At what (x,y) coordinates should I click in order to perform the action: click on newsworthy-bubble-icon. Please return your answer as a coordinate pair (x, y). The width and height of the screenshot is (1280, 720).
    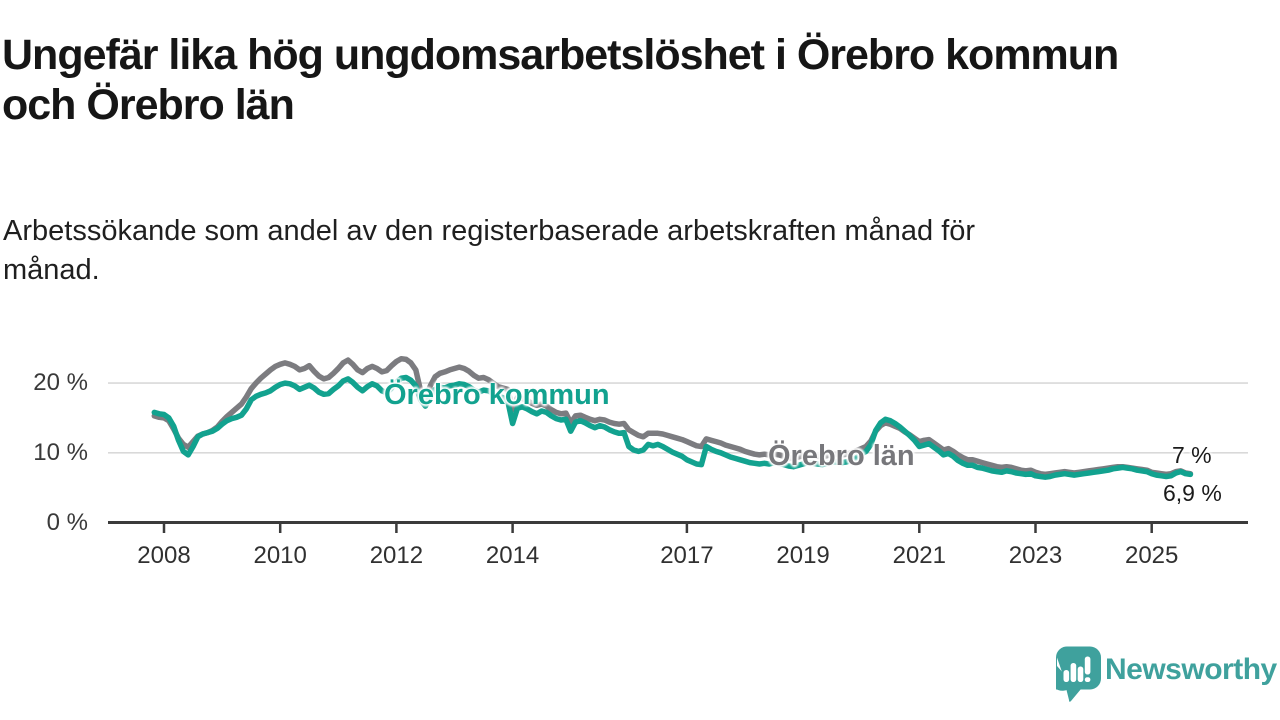
    Looking at the image, I should click on (1075, 674).